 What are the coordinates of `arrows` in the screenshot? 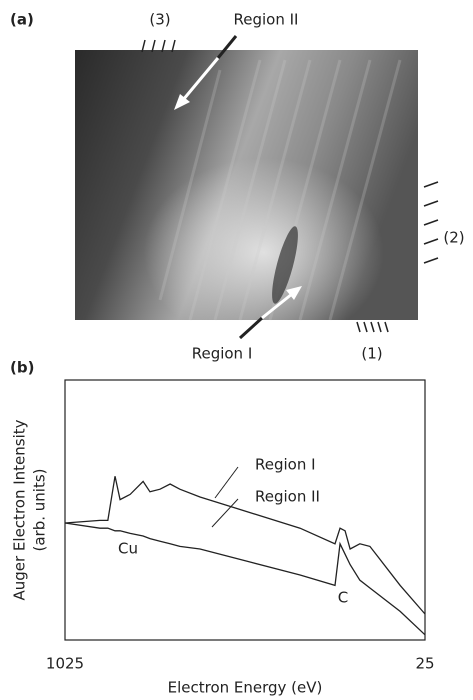 It's located at (238, 187).